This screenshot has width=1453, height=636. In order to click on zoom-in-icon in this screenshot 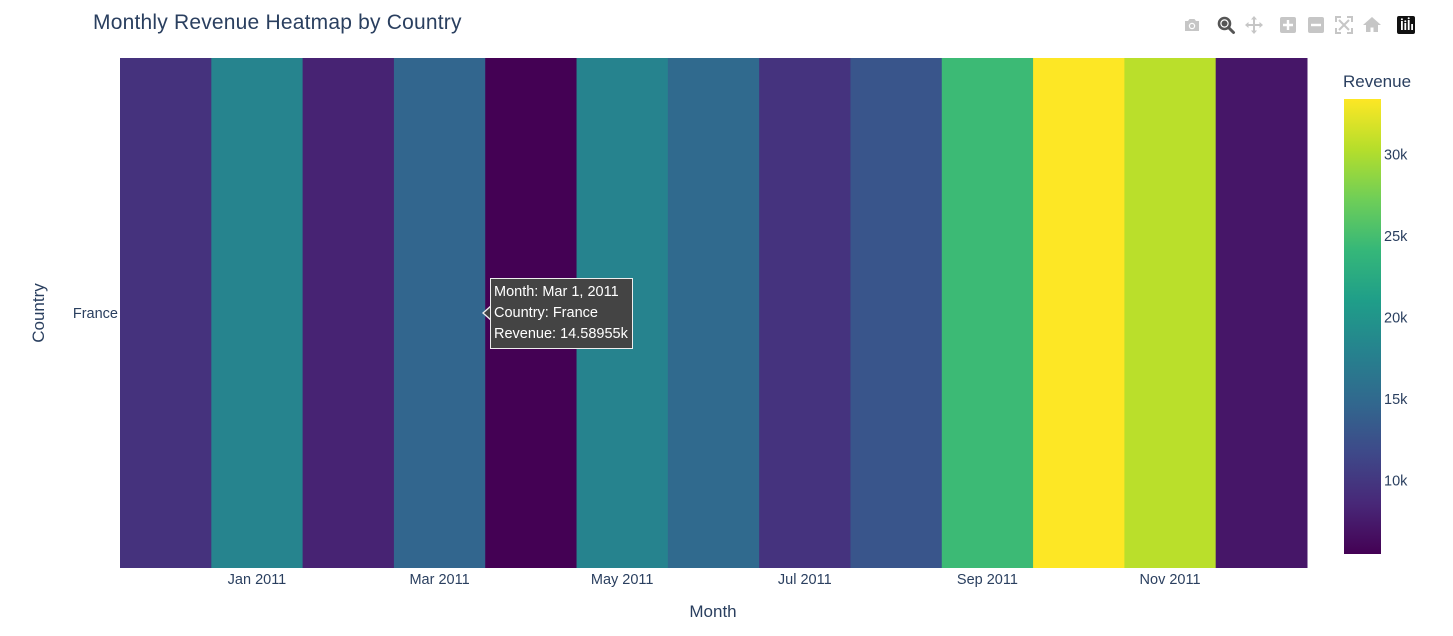, I will do `click(1288, 25)`.